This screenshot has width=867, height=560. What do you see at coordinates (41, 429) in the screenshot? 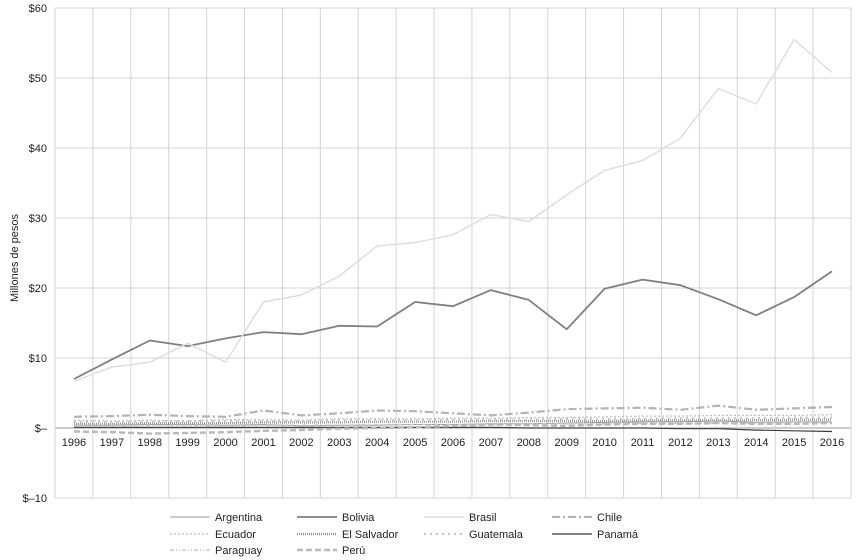
I see `y-tick-label: $–` at bounding box center [41, 429].